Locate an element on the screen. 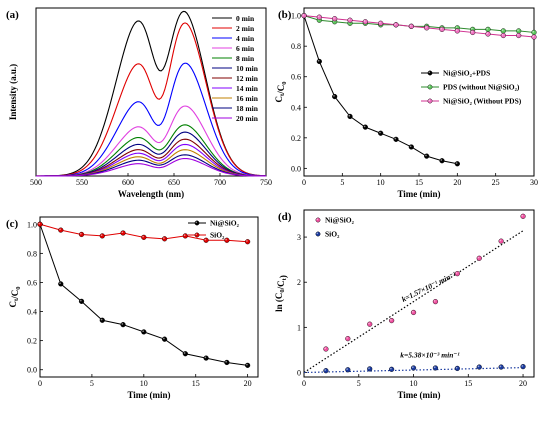 The image size is (550, 422). panel-label-c: (c) is located at coordinates (12, 224).